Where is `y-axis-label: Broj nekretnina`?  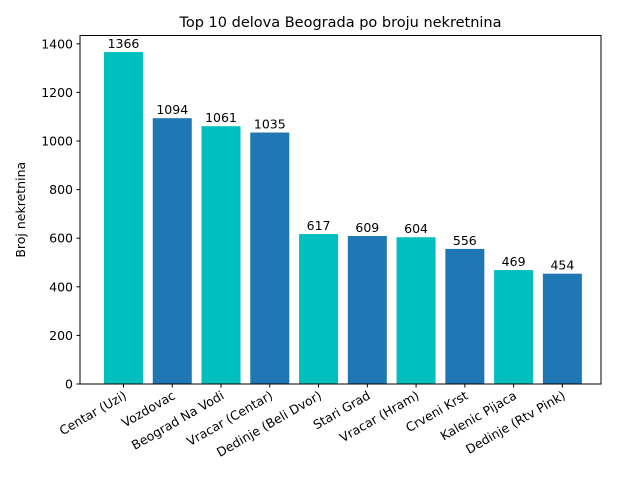 y-axis-label: Broj nekretnina is located at coordinates (20, 210).